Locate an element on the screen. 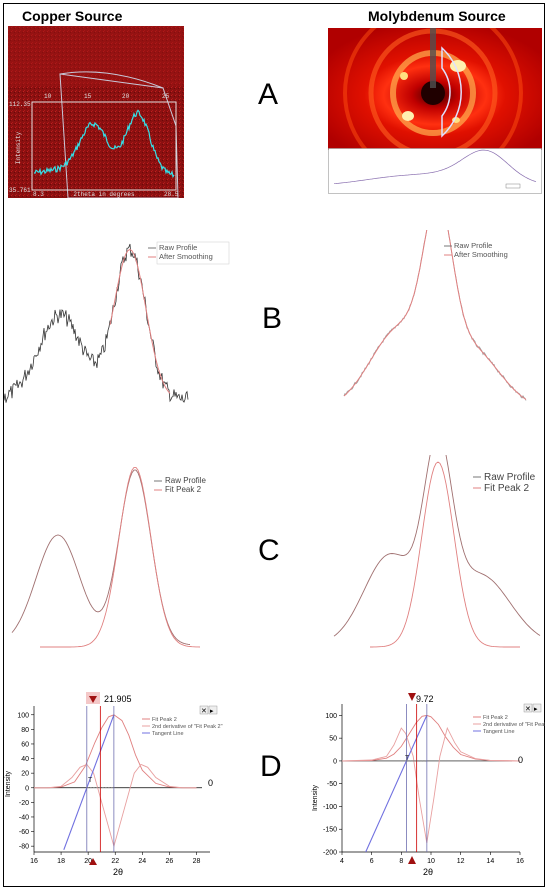 The image size is (550, 892). copper-xmin: 8.3 is located at coordinates (38, 194).